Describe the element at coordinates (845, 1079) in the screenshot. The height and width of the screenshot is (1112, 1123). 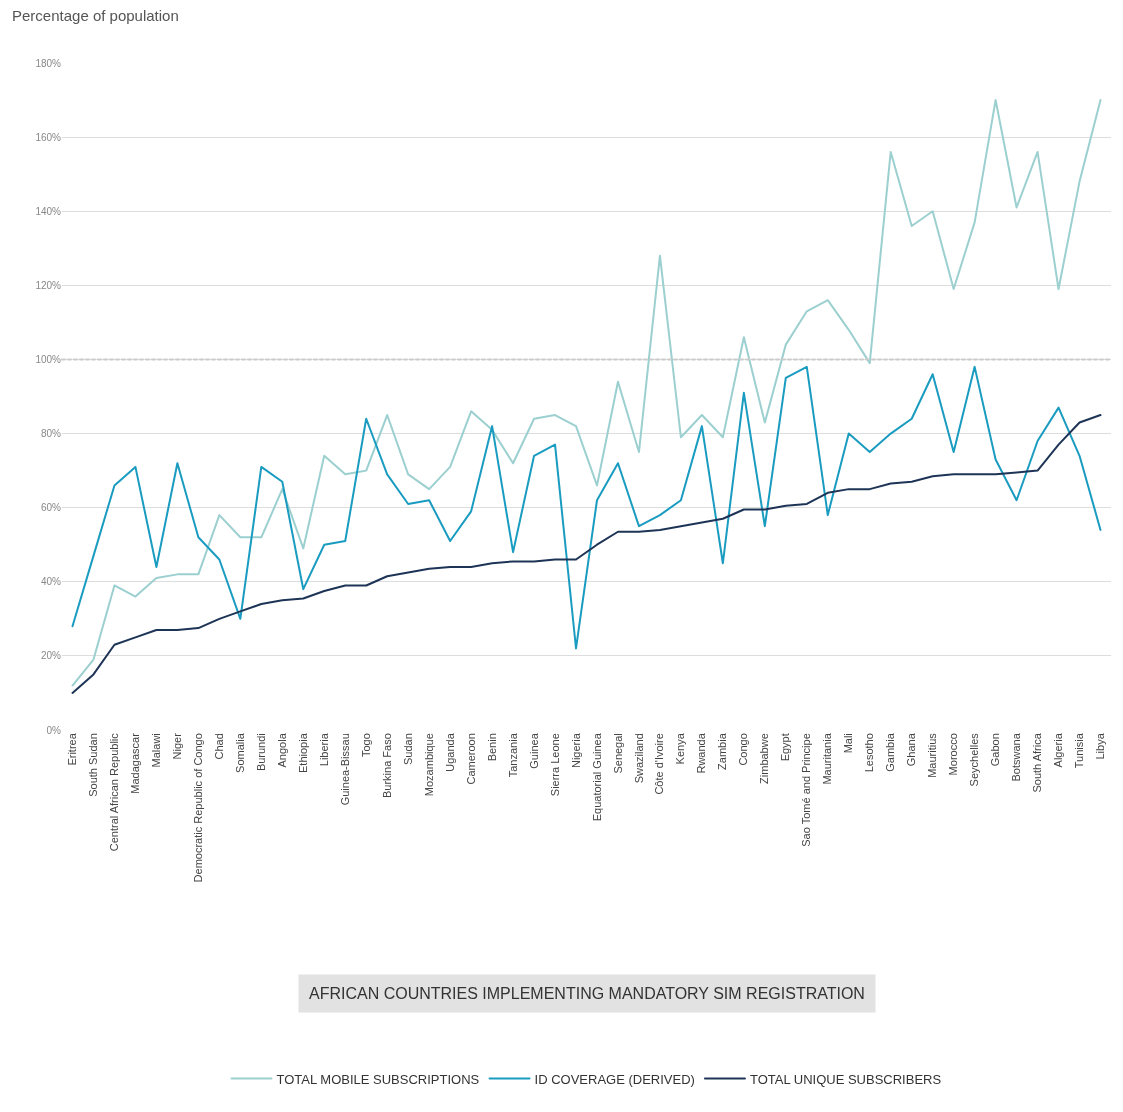
I see `legend-label: TOTAL UNIQUE SUBSCRIBERS` at that location.